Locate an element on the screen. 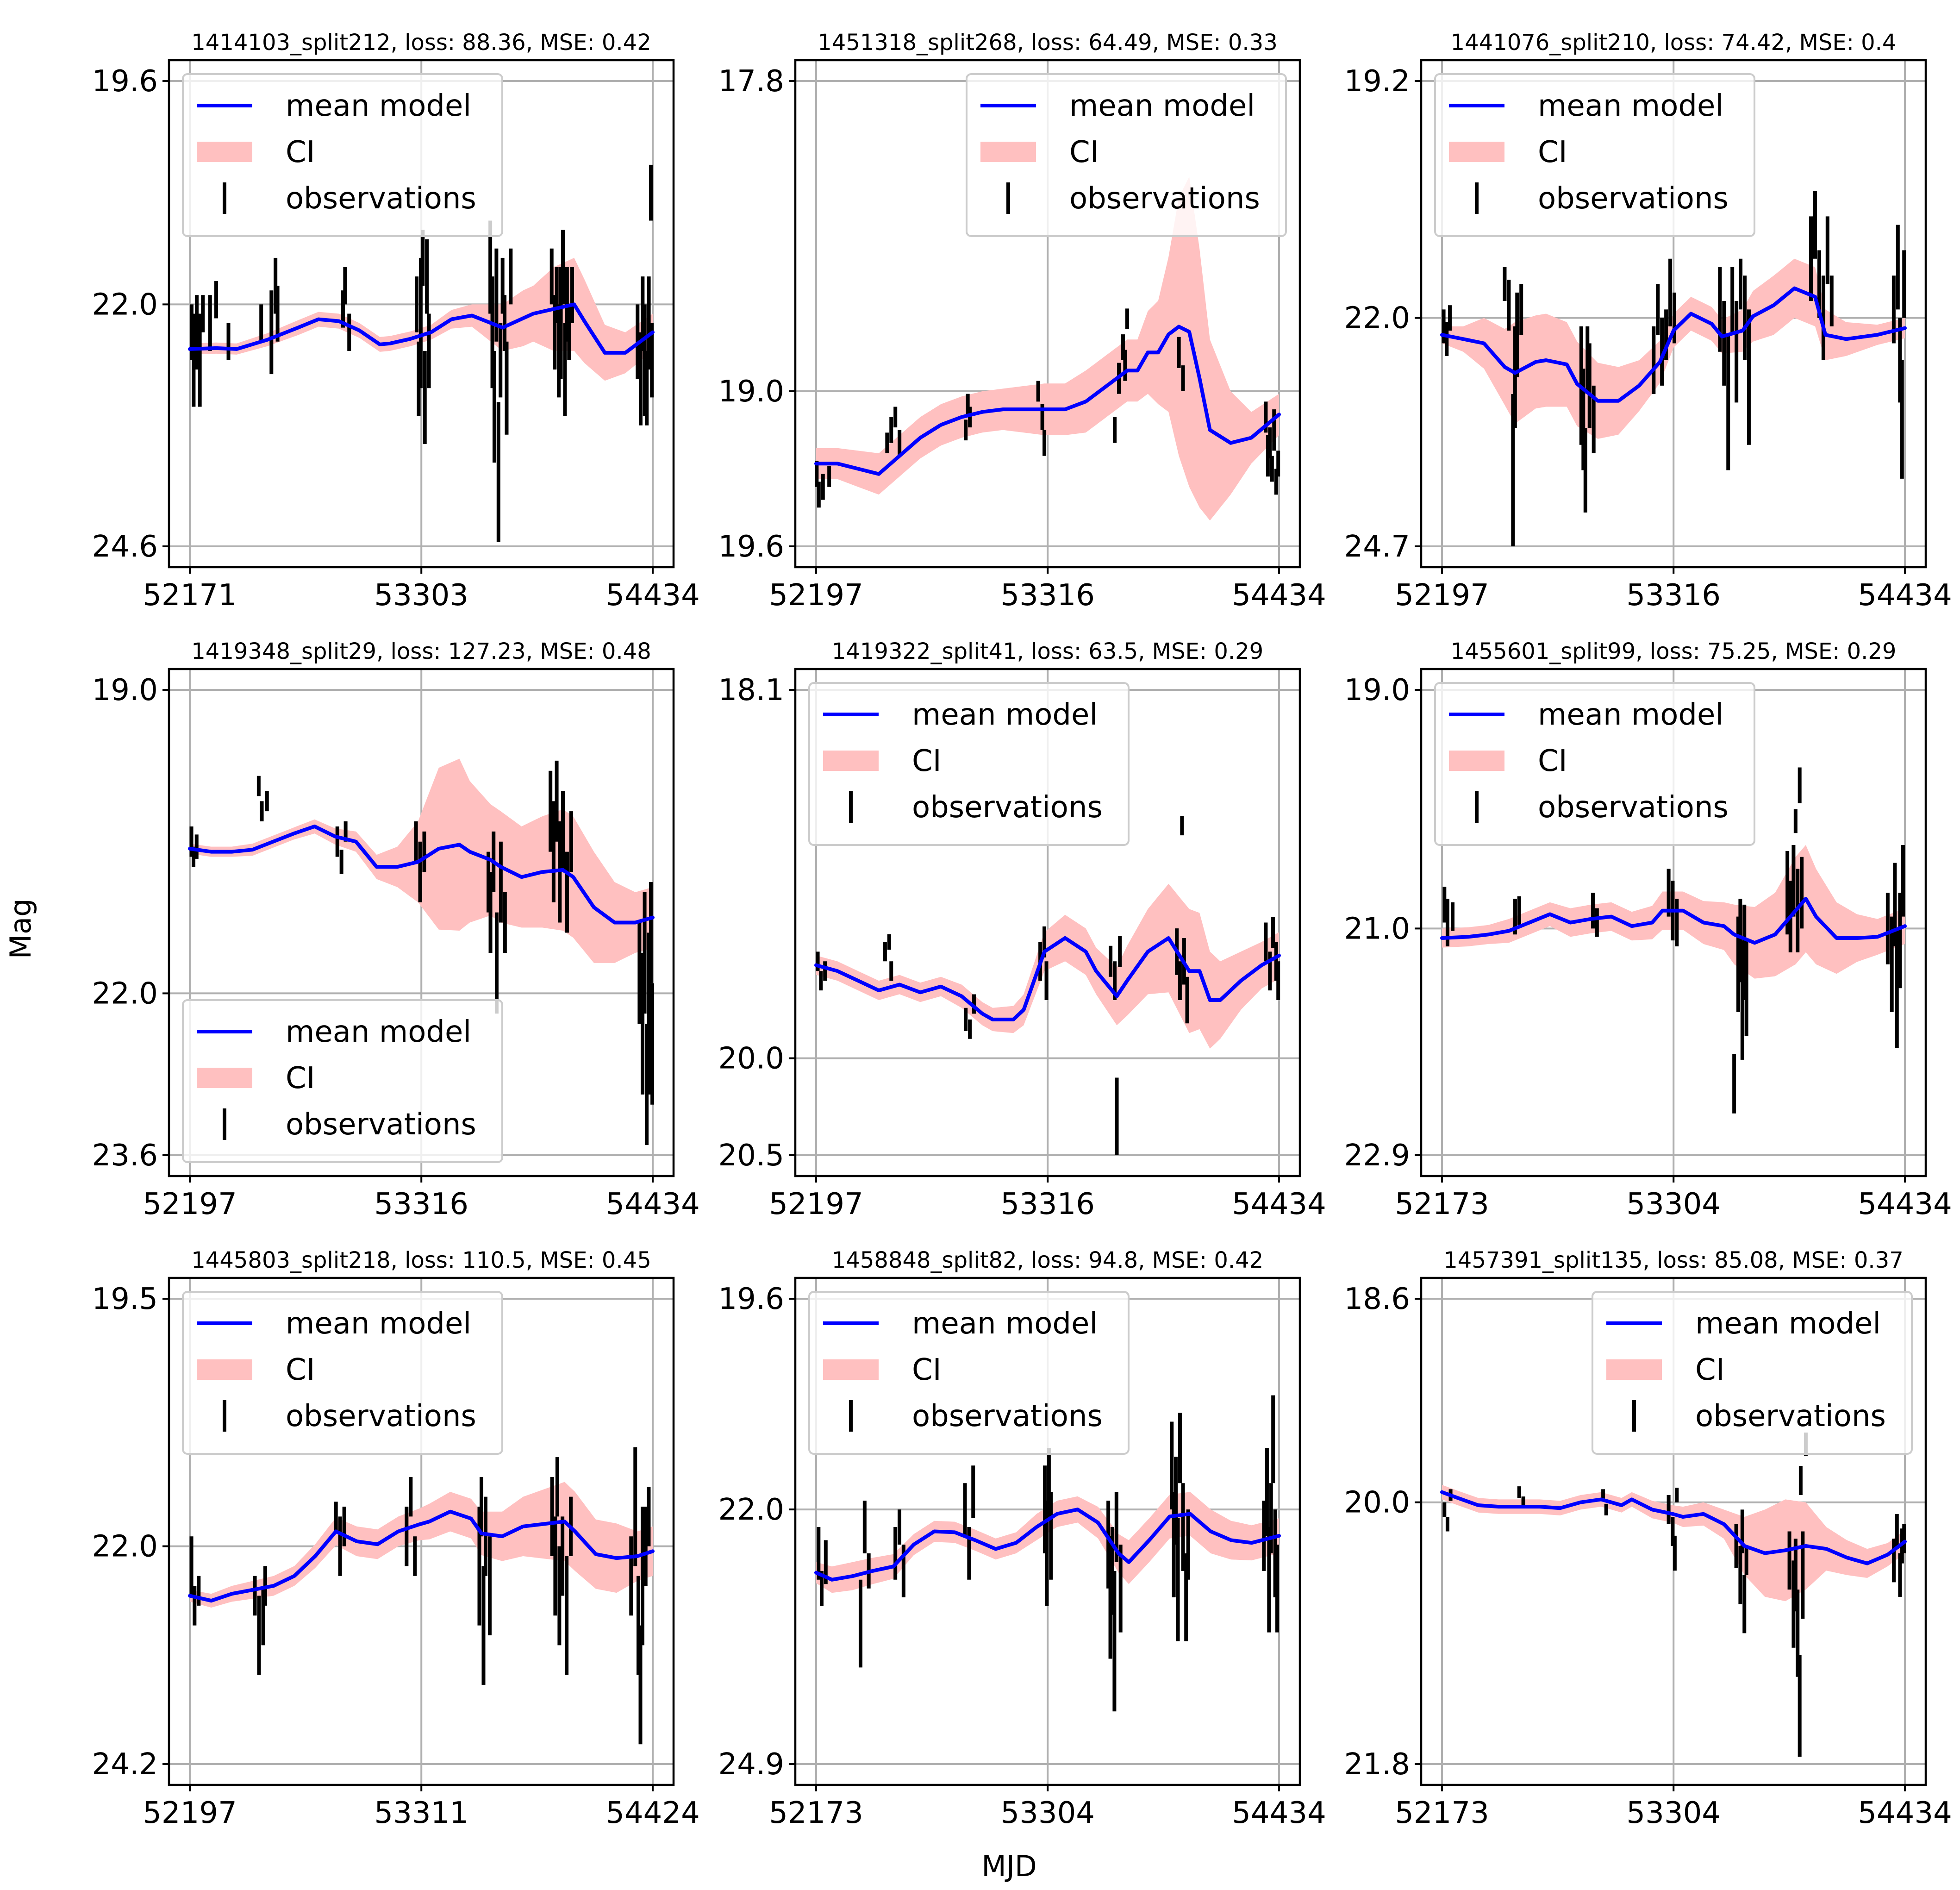  subplot-title: 1419322_split41, loss: 63.5, MSE: 0.29 is located at coordinates (1047, 651).